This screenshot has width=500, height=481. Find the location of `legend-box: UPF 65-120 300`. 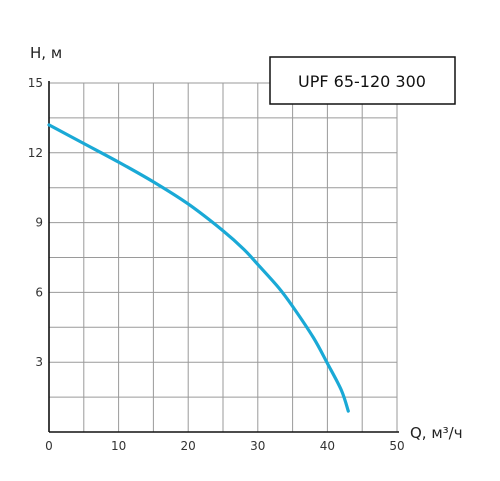

legend-box: UPF 65-120 300 is located at coordinates (362, 80).